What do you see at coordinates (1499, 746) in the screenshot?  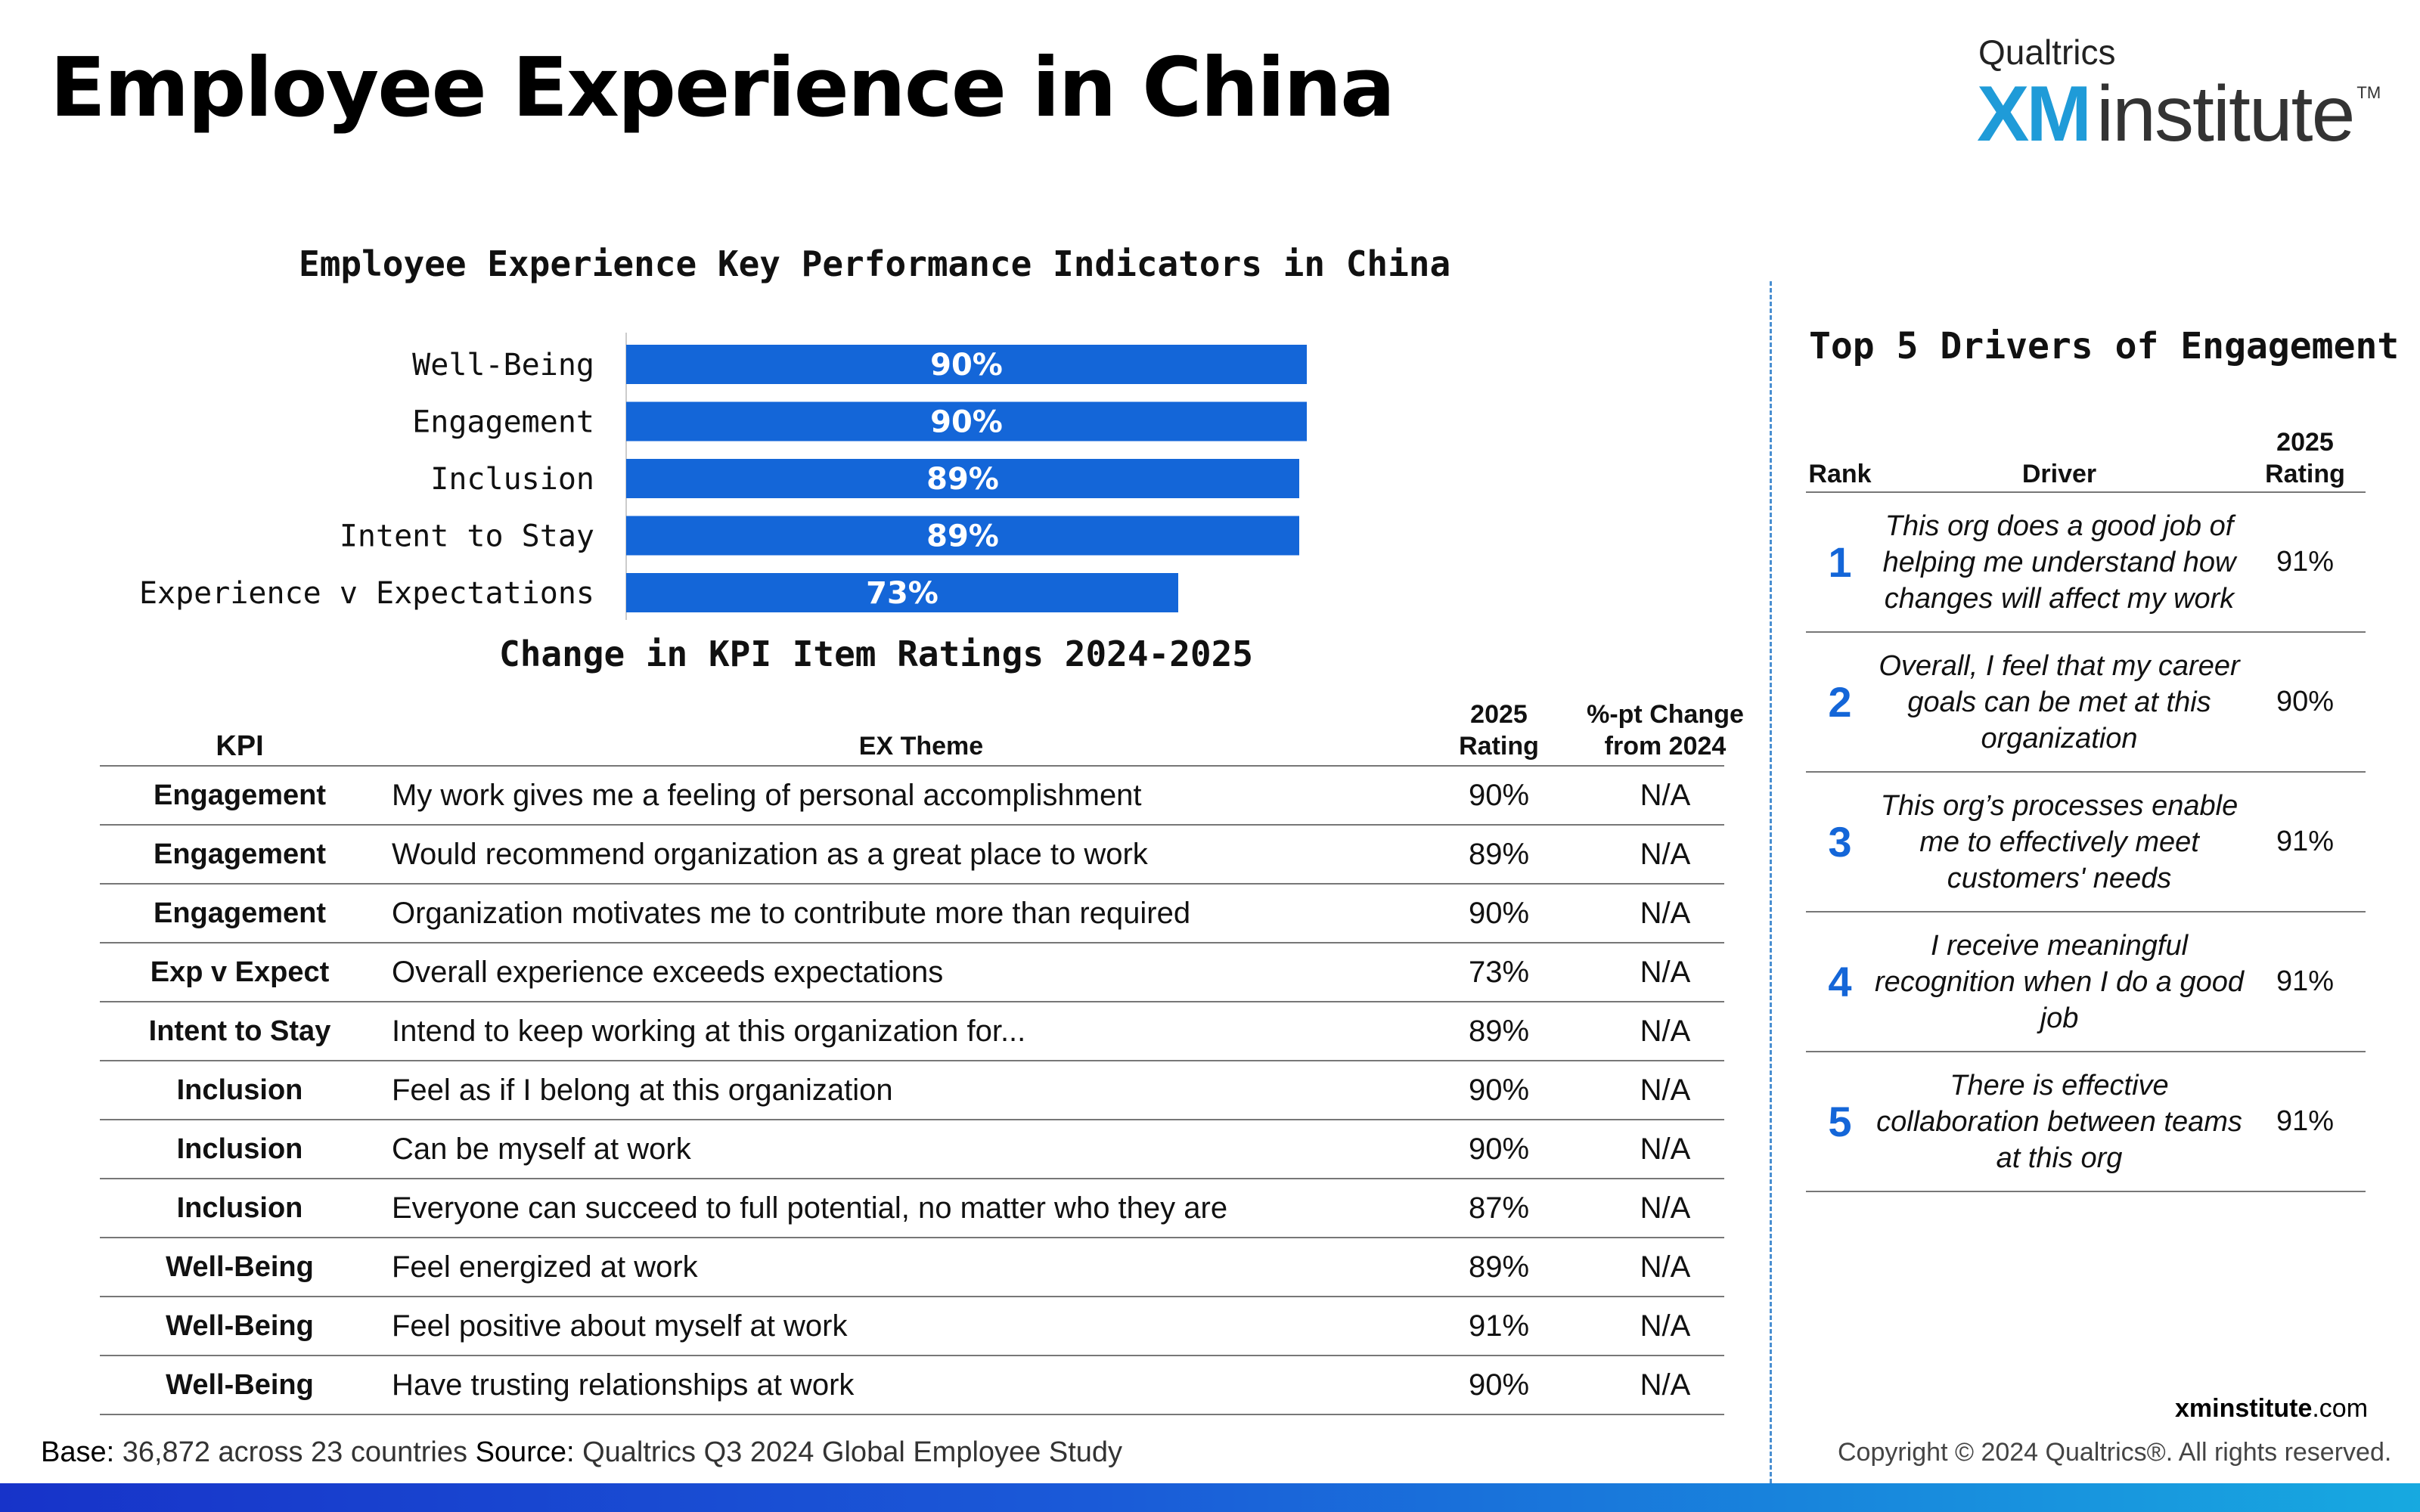 I see `header-rating-line2: Rating` at bounding box center [1499, 746].